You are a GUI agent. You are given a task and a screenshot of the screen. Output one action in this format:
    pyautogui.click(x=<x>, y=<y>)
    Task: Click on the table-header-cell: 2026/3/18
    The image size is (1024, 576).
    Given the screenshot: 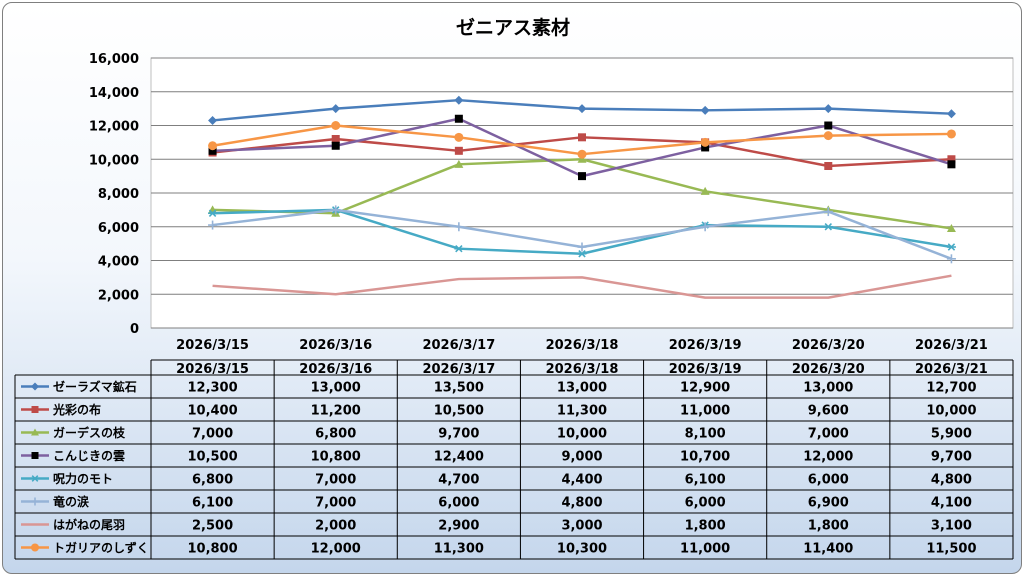 What is the action you would take?
    pyautogui.click(x=582, y=369)
    